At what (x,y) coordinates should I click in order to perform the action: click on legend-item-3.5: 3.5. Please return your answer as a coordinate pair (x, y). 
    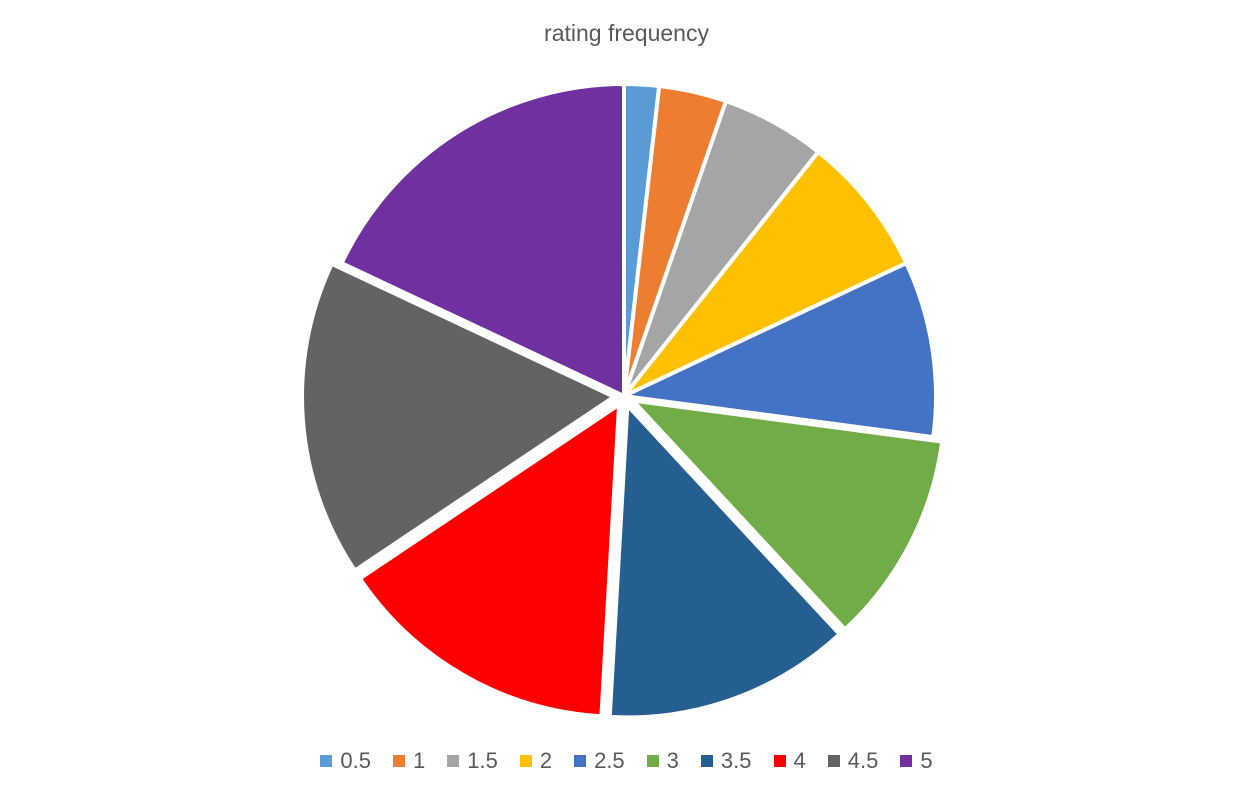
    Looking at the image, I should click on (726, 761).